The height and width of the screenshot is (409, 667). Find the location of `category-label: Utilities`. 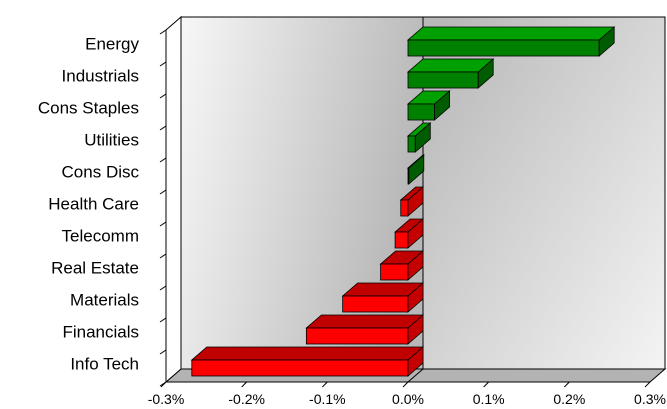

category-label: Utilities is located at coordinates (111, 139).